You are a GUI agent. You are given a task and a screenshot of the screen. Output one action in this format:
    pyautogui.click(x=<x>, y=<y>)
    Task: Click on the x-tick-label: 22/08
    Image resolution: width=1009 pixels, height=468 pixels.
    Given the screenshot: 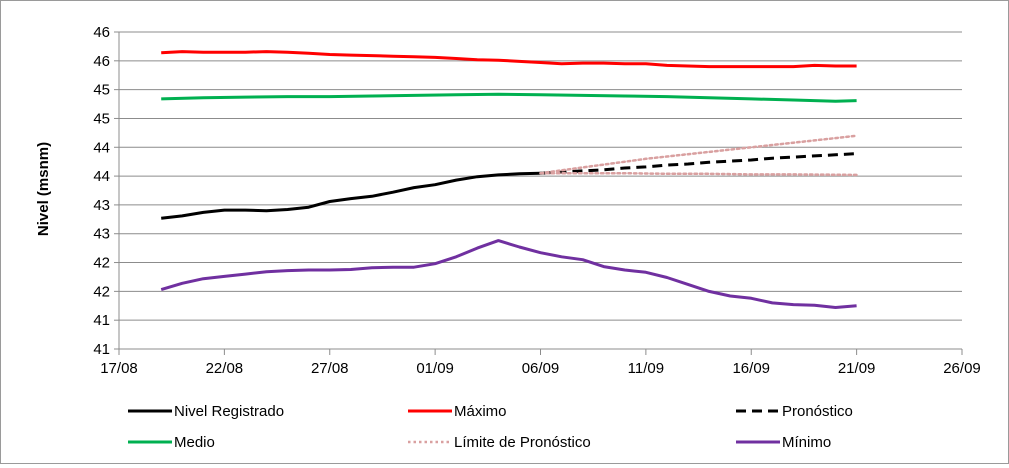 What is the action you would take?
    pyautogui.click(x=225, y=368)
    